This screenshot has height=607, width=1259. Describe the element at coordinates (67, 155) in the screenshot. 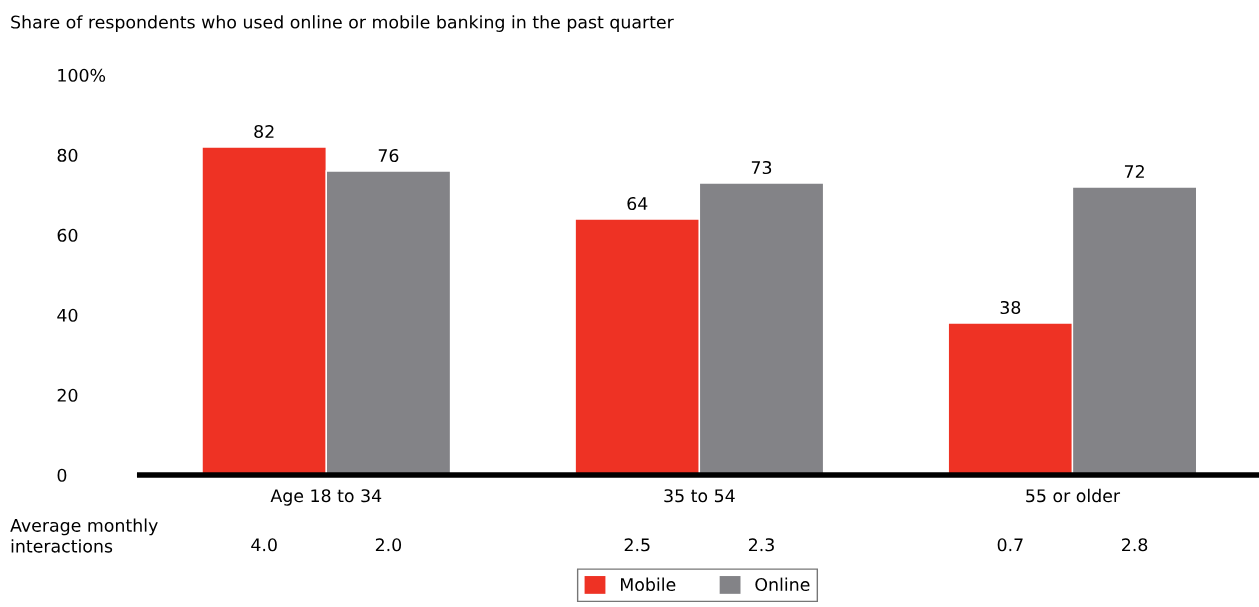

I see `y-tick-label: 80` at that location.